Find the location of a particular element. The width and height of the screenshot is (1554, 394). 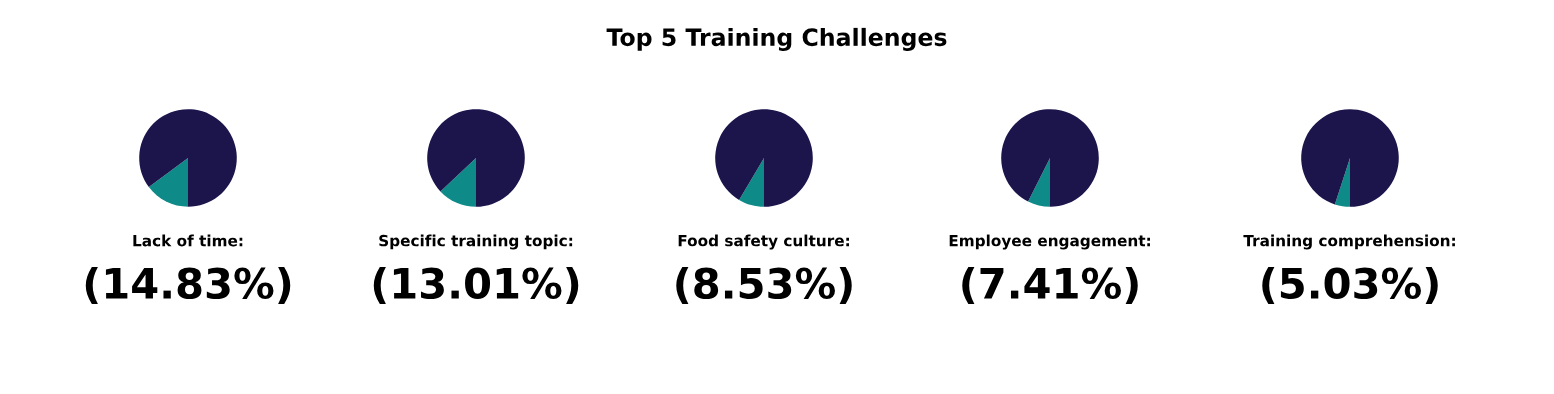

text: Training comprehension: is located at coordinates (1349, 242).